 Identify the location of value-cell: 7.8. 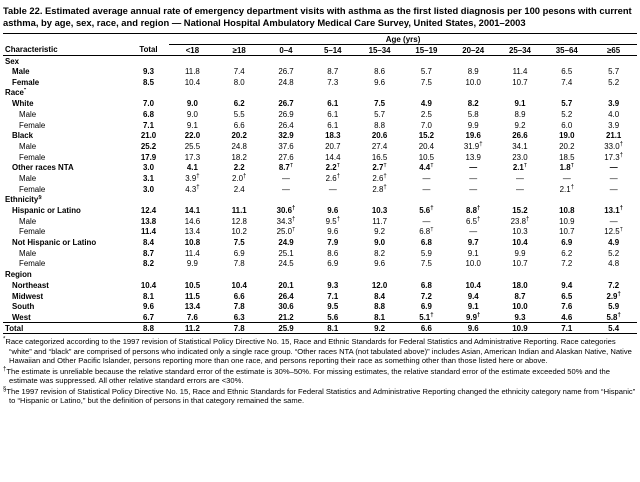
(239, 307).